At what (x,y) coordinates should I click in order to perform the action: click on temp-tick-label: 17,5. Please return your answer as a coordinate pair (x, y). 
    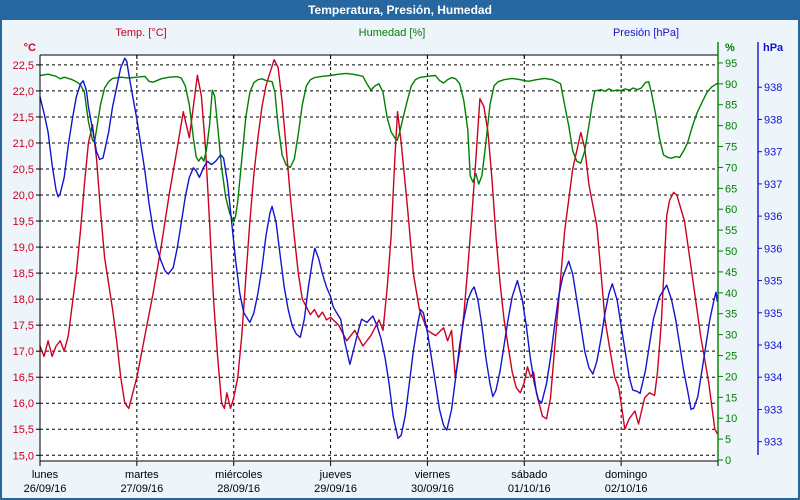
    Looking at the image, I should click on (23, 326).